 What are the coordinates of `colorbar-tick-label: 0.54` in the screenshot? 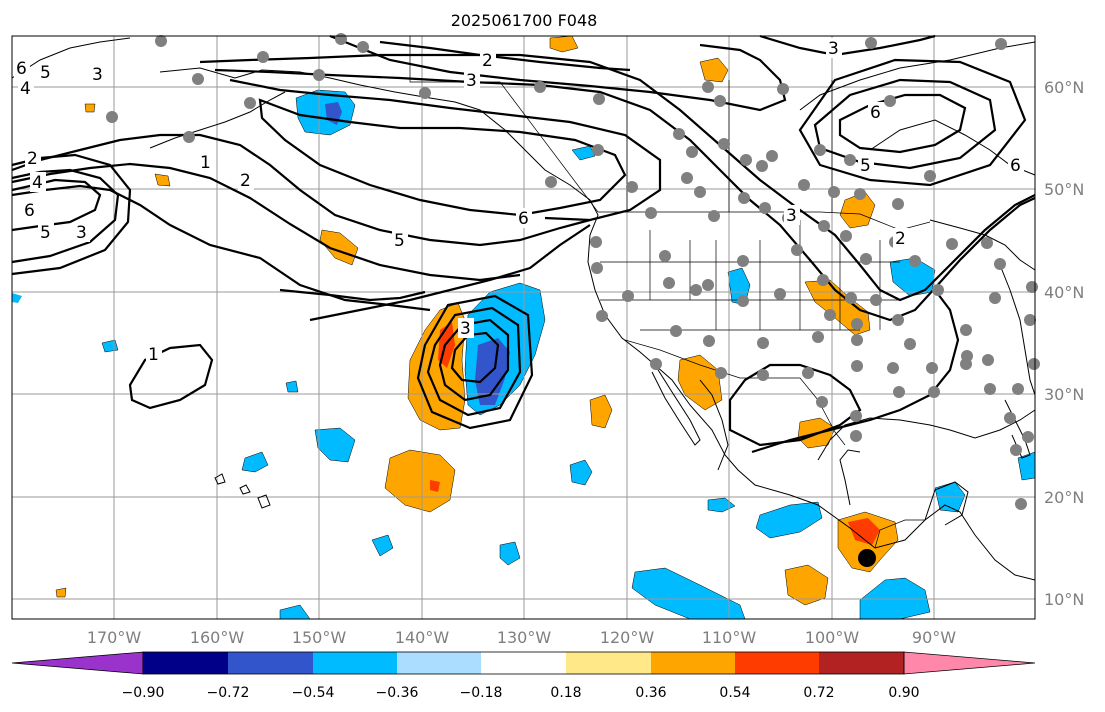 It's located at (734, 693).